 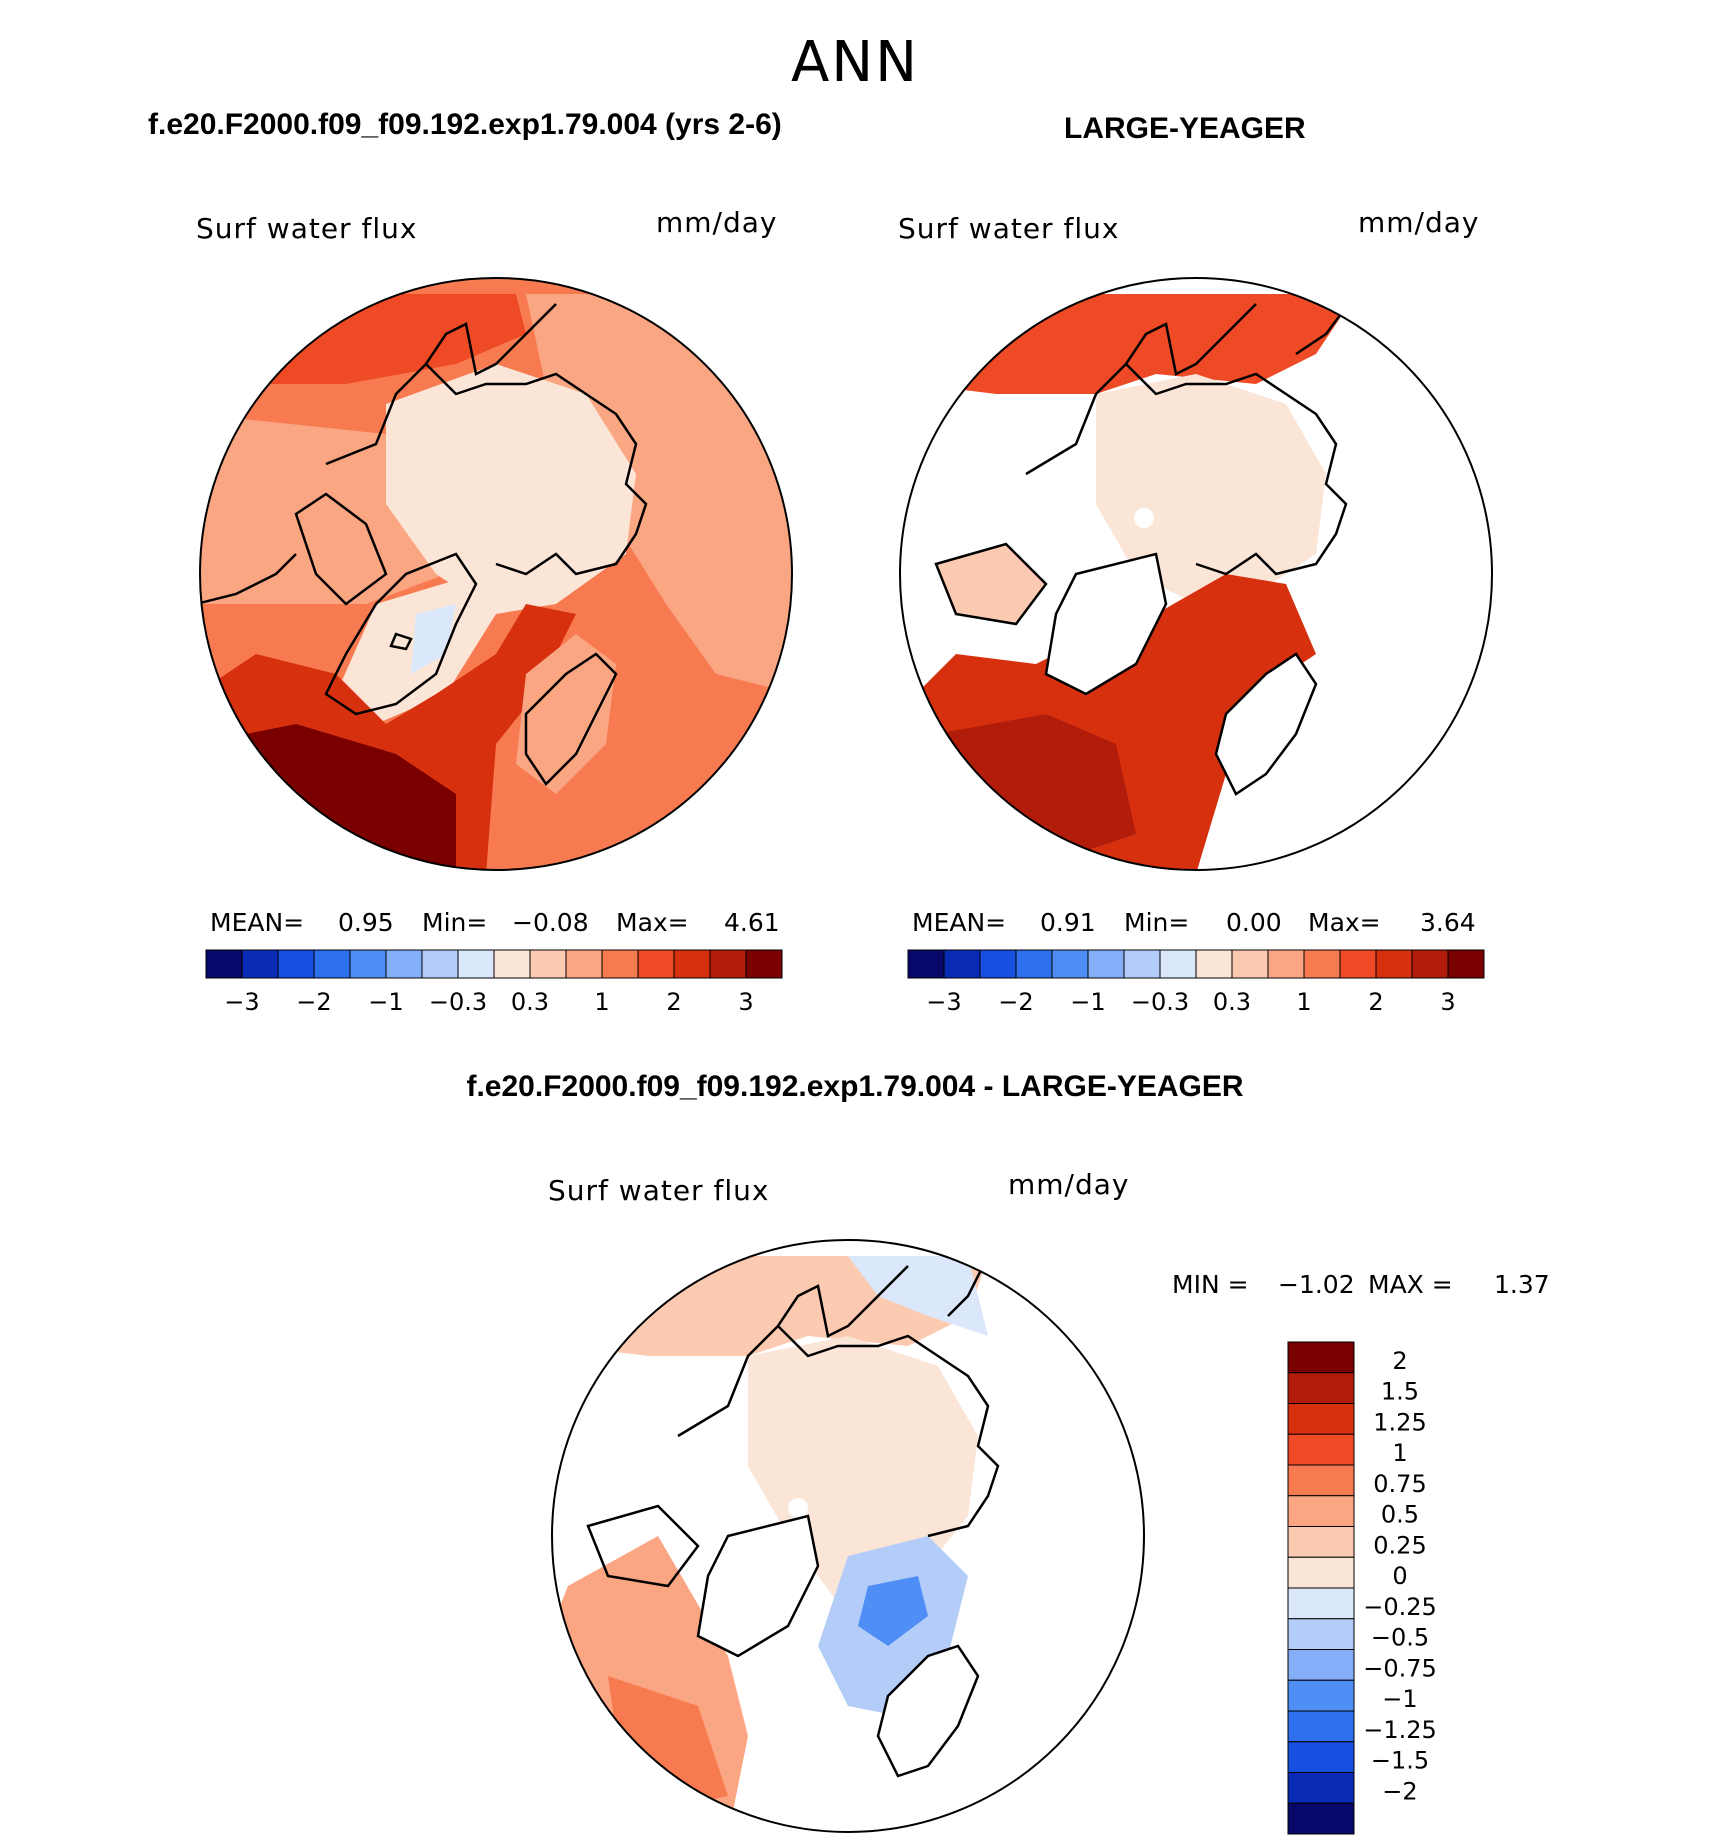 What do you see at coordinates (1316, 1284) in the screenshot?
I see `diff-min-value: −1.02` at bounding box center [1316, 1284].